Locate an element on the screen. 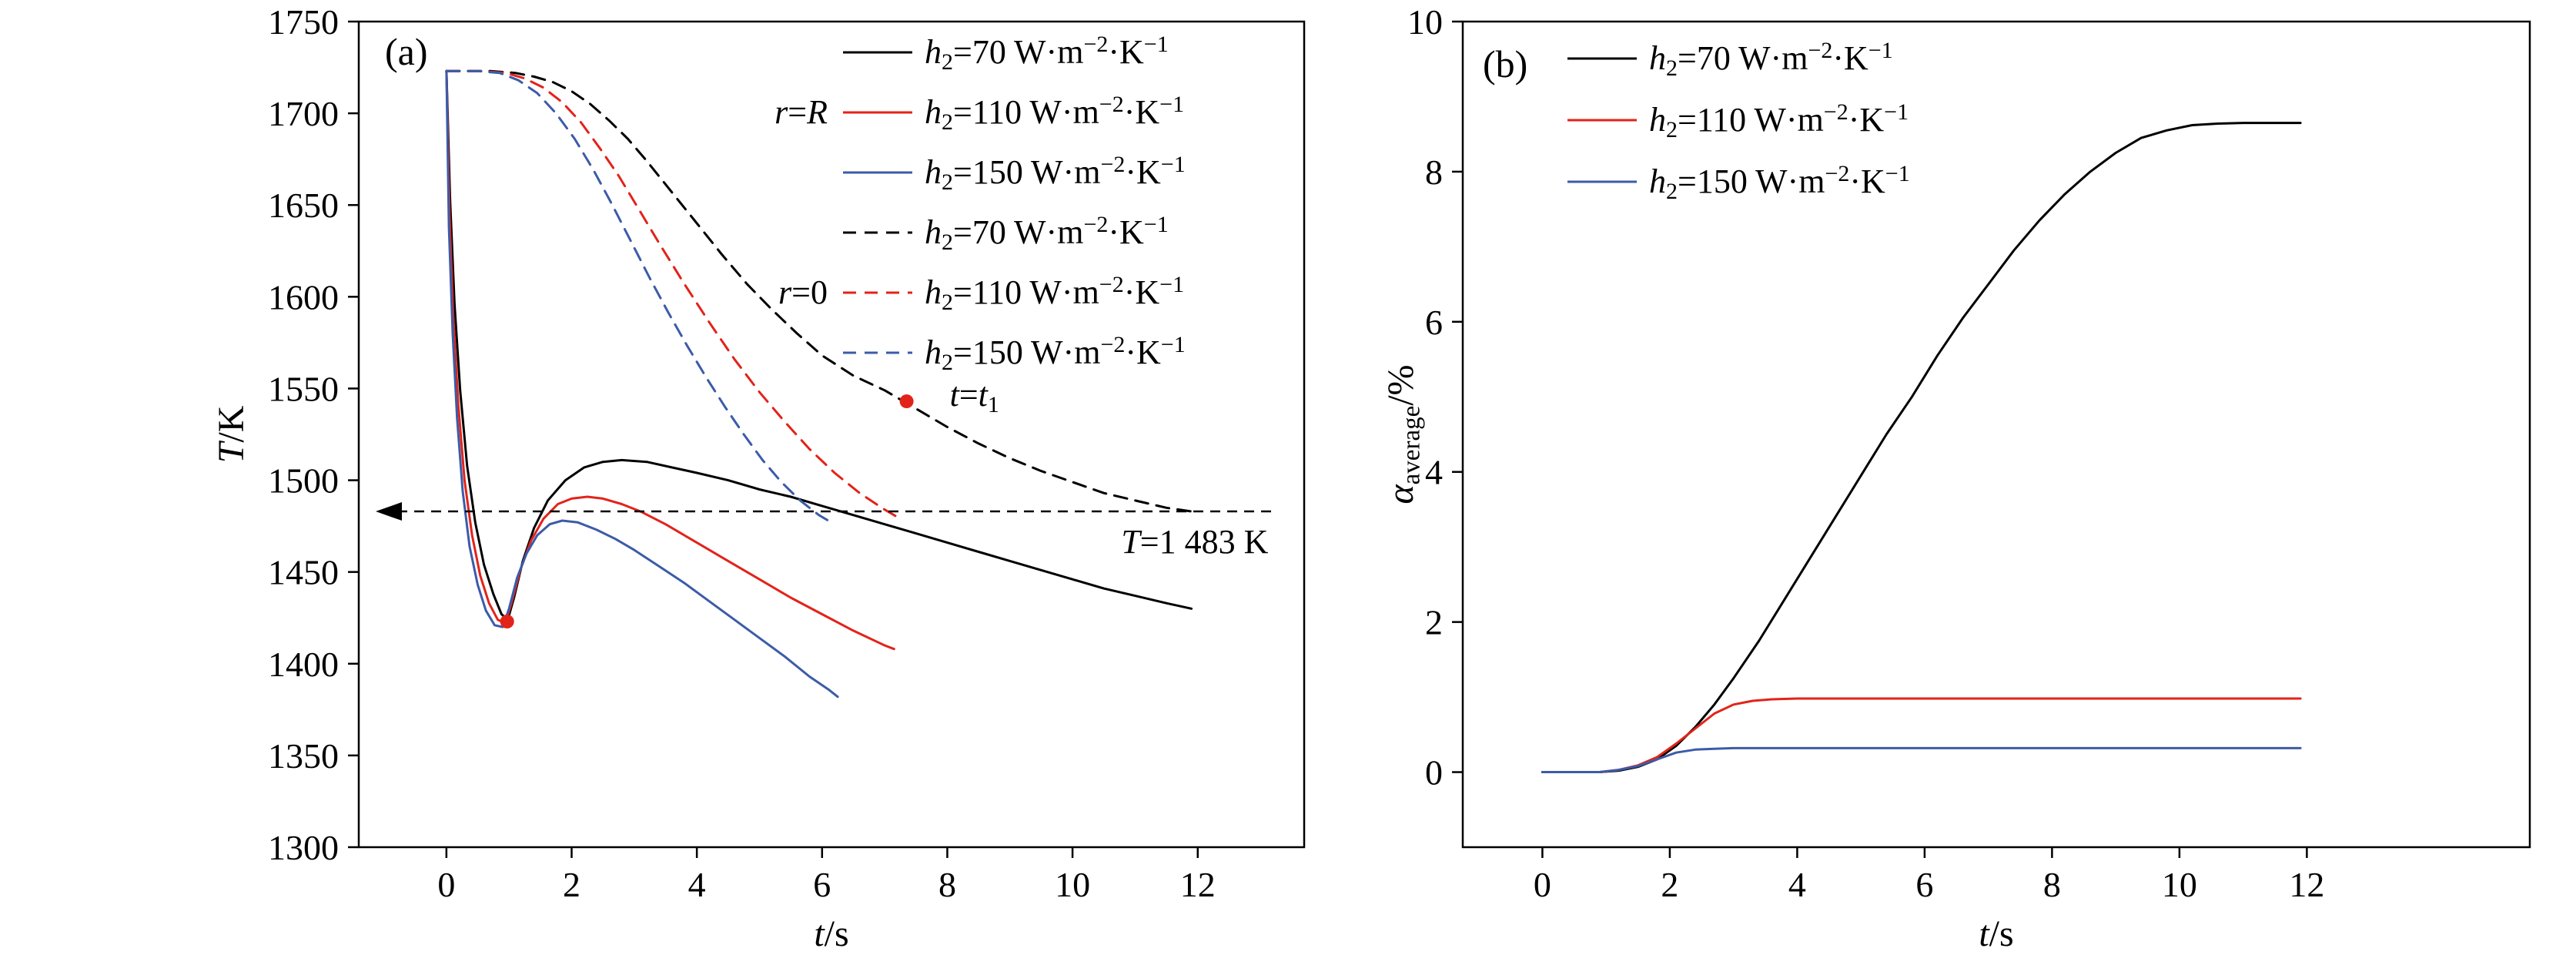  y-tick-label: 1400 is located at coordinates (303, 664).